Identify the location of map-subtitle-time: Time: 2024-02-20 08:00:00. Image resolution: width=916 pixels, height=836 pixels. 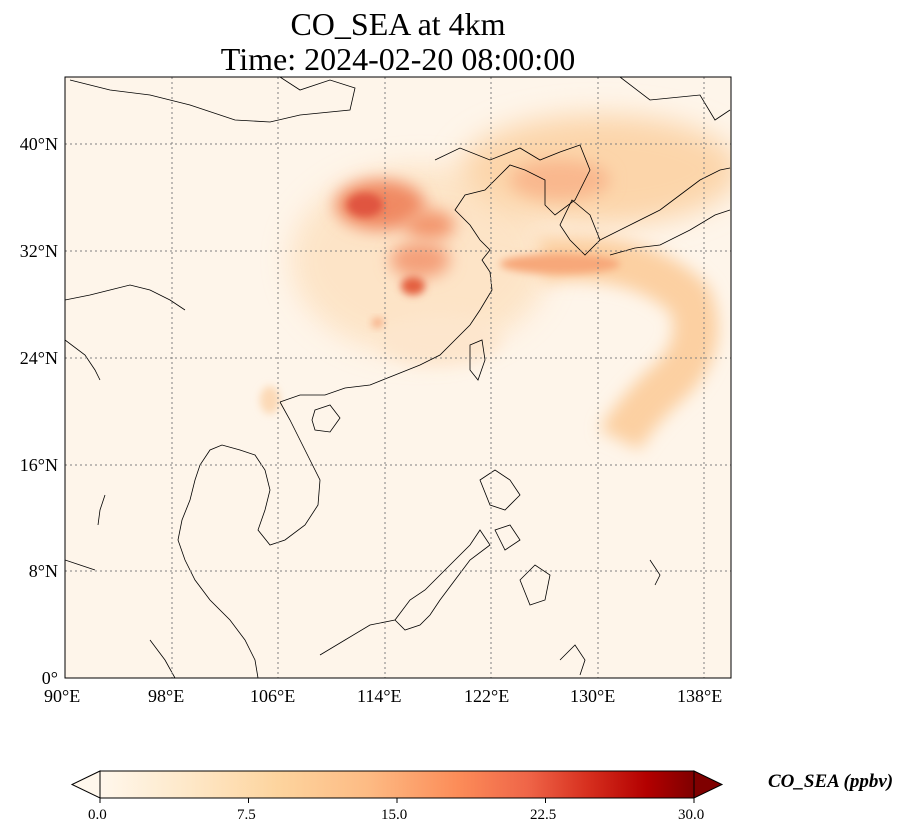
(398, 59).